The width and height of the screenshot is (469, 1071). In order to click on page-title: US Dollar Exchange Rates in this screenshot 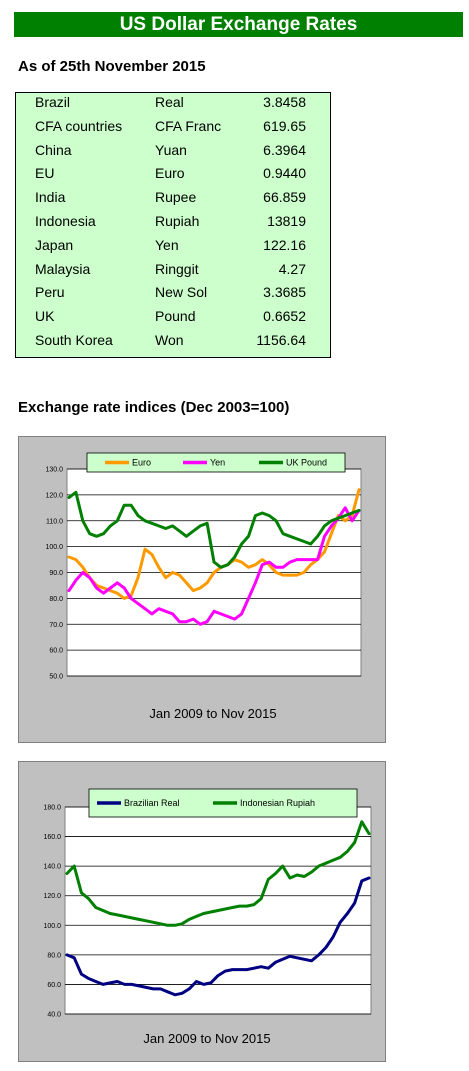, I will do `click(238, 24)`.